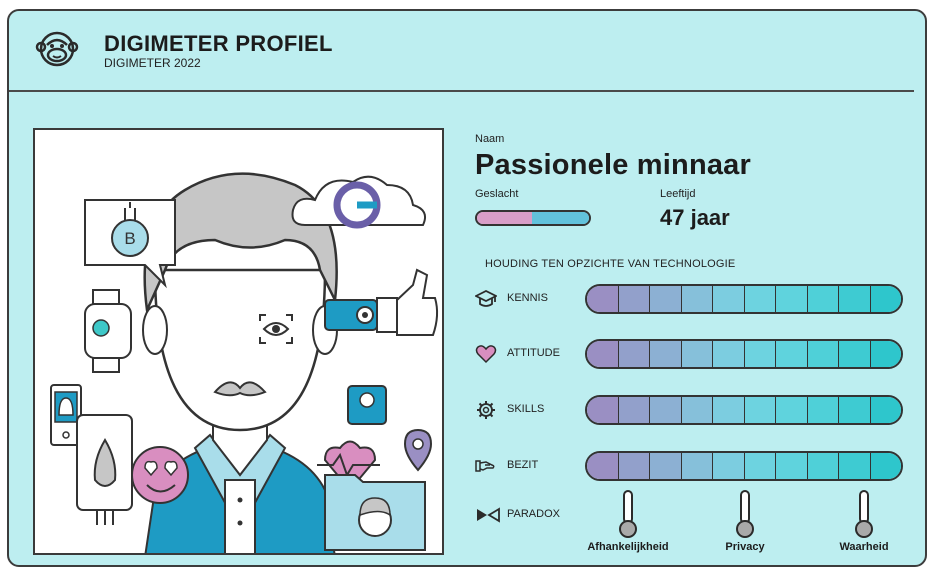 The width and height of the screenshot is (935, 578). I want to click on handshake-icon, so click(485, 466).